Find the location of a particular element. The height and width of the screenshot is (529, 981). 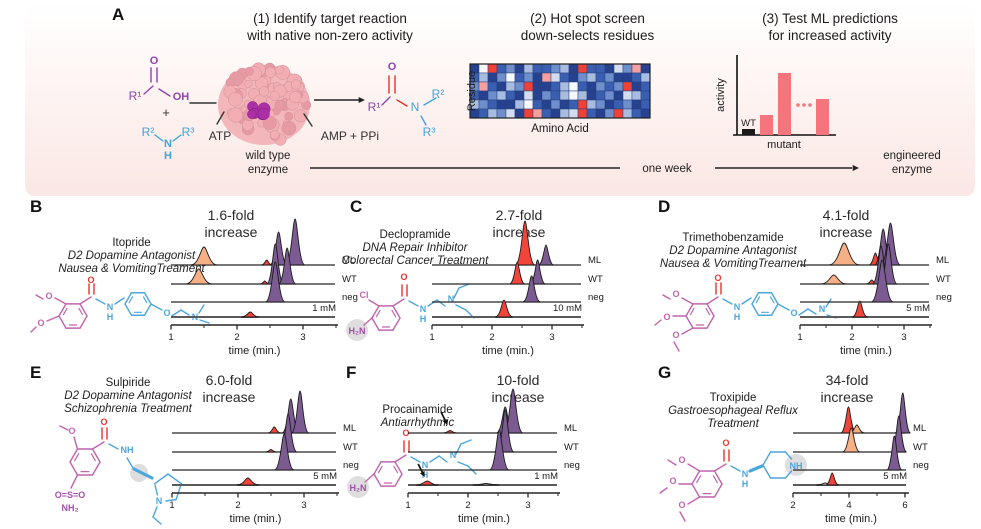

step-2-line-2: down-selects residues is located at coordinates (587, 35).